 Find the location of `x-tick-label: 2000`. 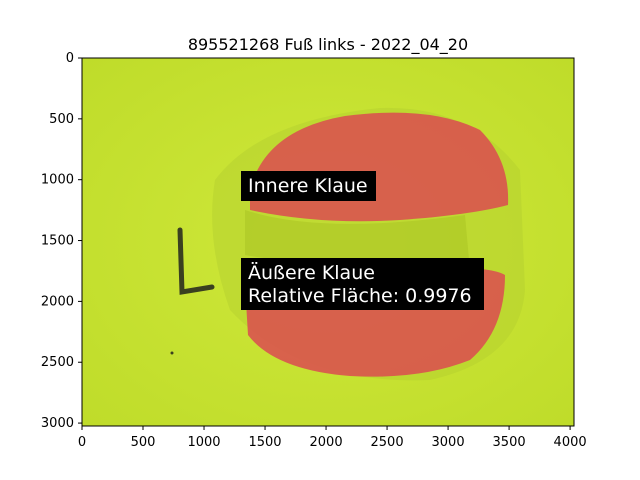

x-tick-label: 2000 is located at coordinates (326, 442).